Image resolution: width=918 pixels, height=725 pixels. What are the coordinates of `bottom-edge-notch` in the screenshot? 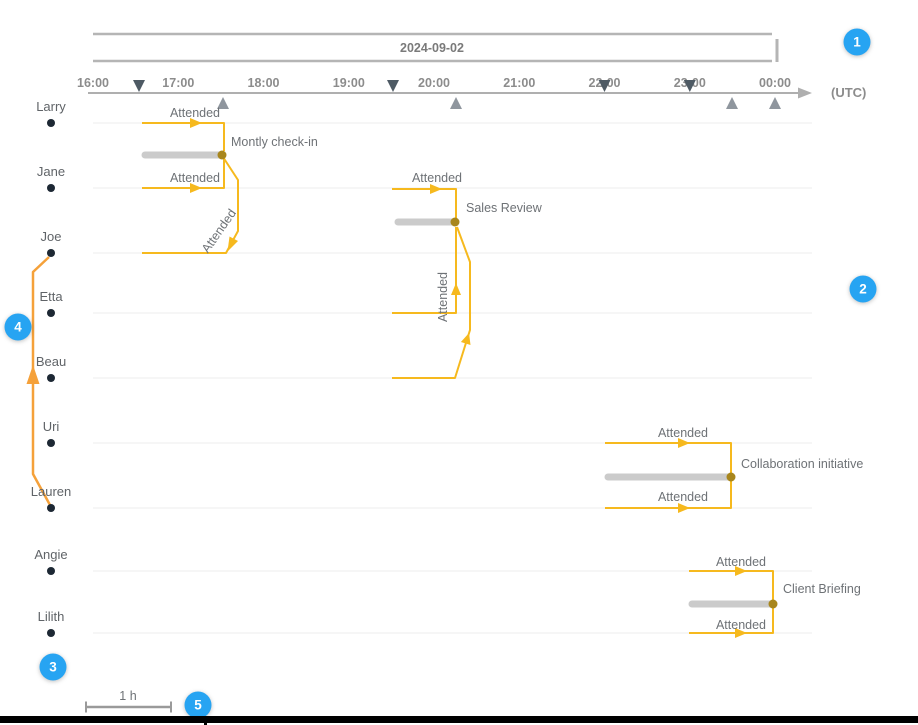 It's located at (205, 720).